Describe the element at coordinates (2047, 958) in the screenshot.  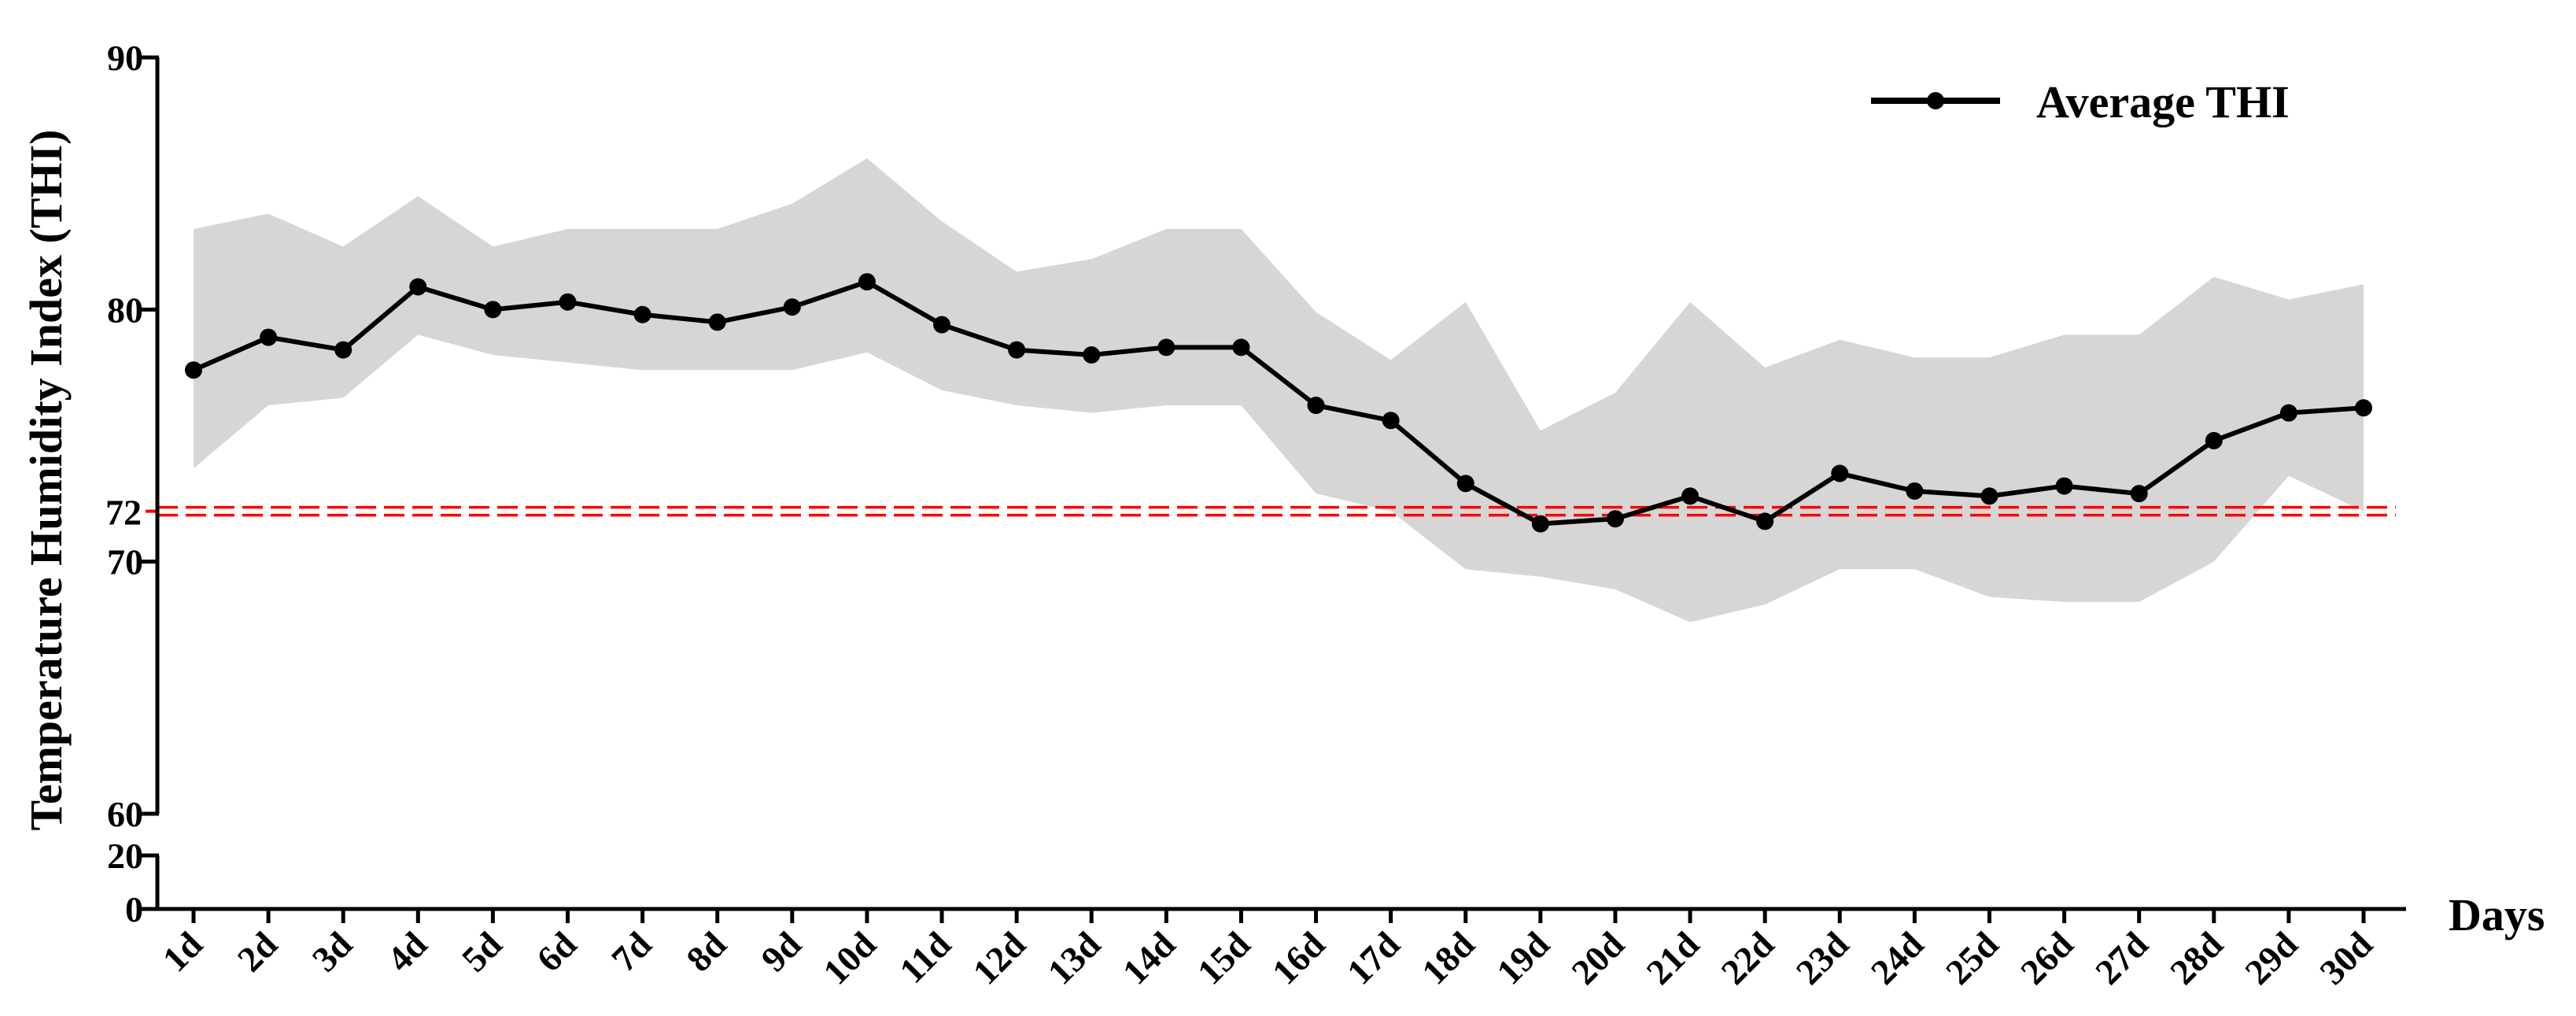
I see `x-tick-label-26d: 26d` at that location.